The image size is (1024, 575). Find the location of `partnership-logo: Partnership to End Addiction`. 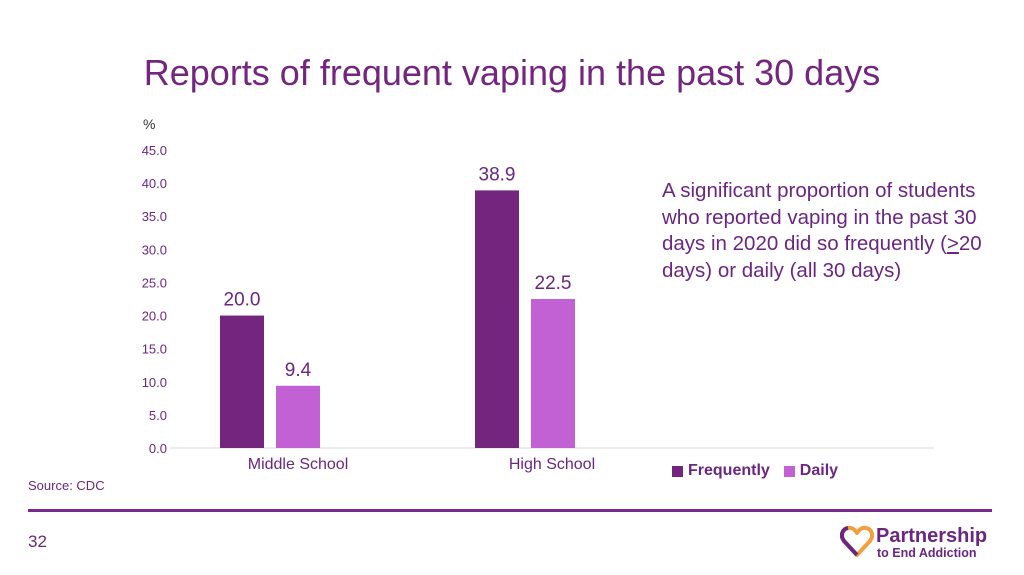

partnership-logo: Partnership to End Addiction is located at coordinates (920, 544).